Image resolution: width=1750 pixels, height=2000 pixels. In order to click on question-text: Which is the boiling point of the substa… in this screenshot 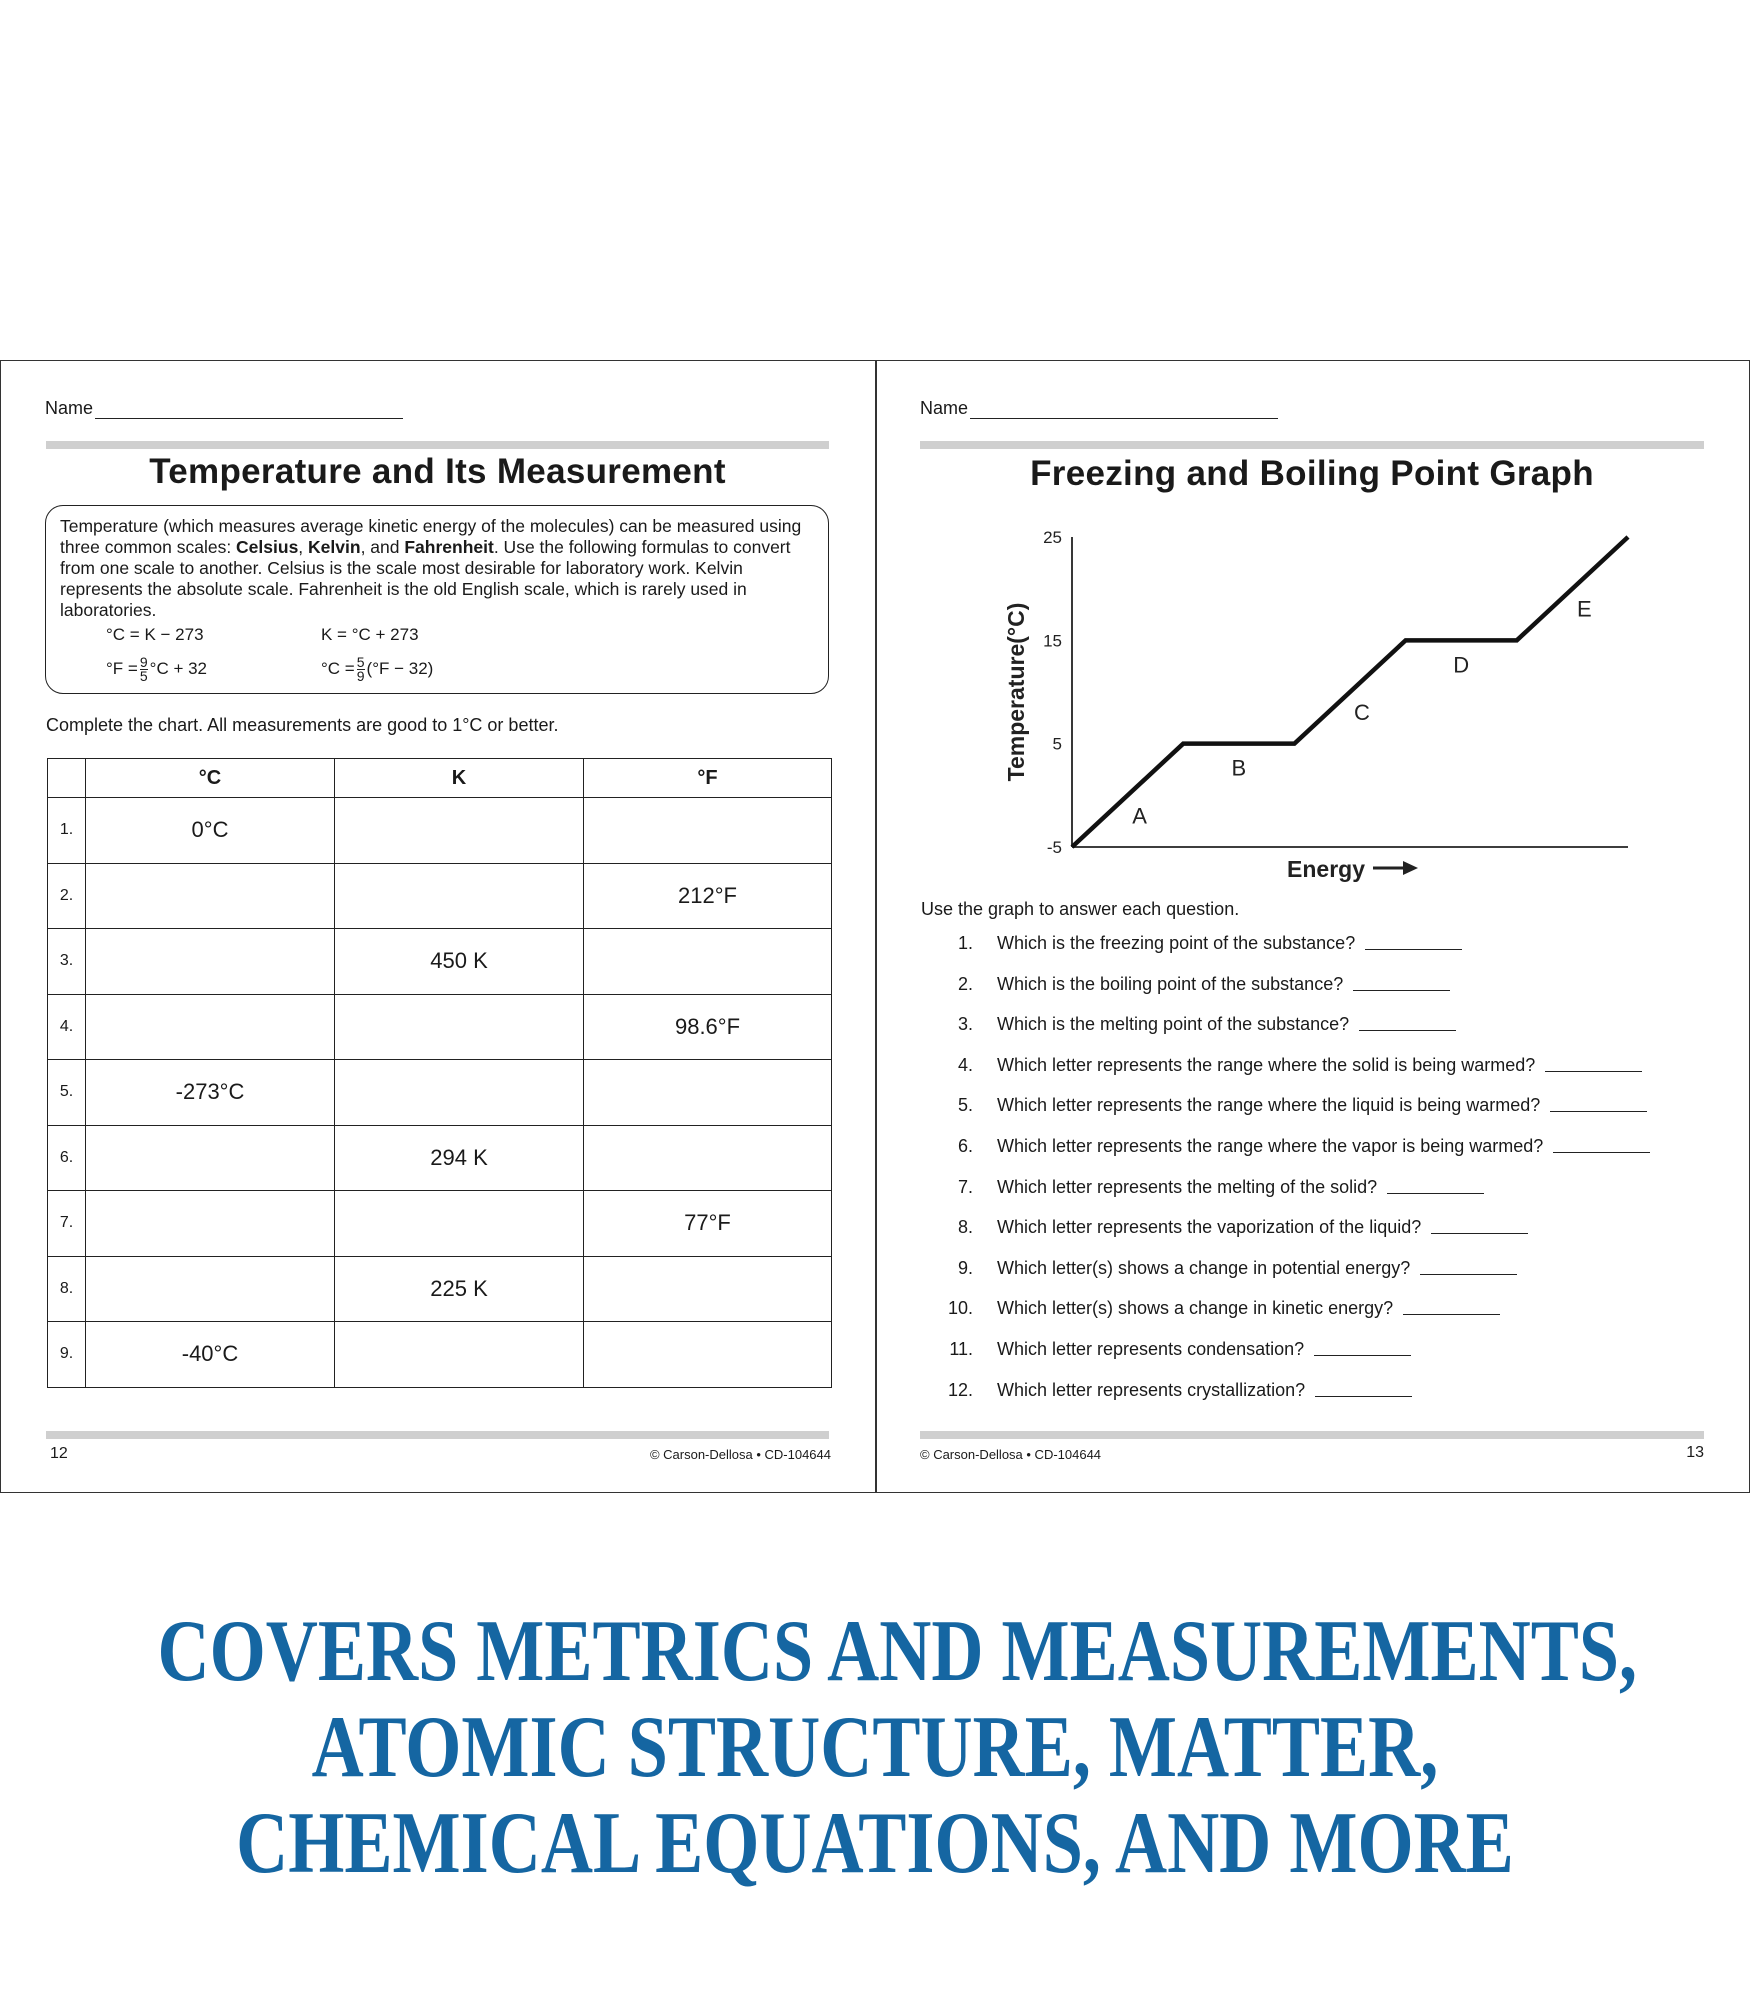, I will do `click(1170, 983)`.